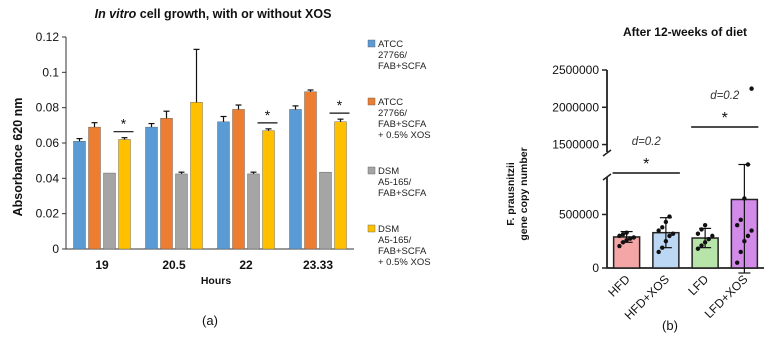  What do you see at coordinates (116, 14) in the screenshot?
I see `chart-a-title-italic: In vitro` at bounding box center [116, 14].